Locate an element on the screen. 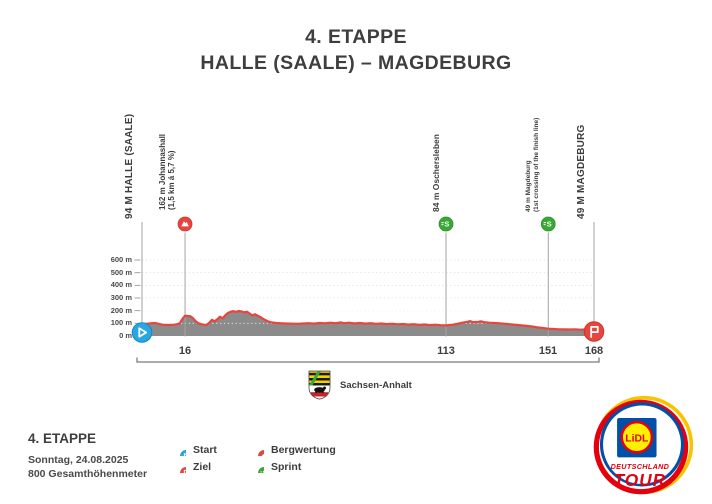  legend-item-start: Start is located at coordinates (195, 450).